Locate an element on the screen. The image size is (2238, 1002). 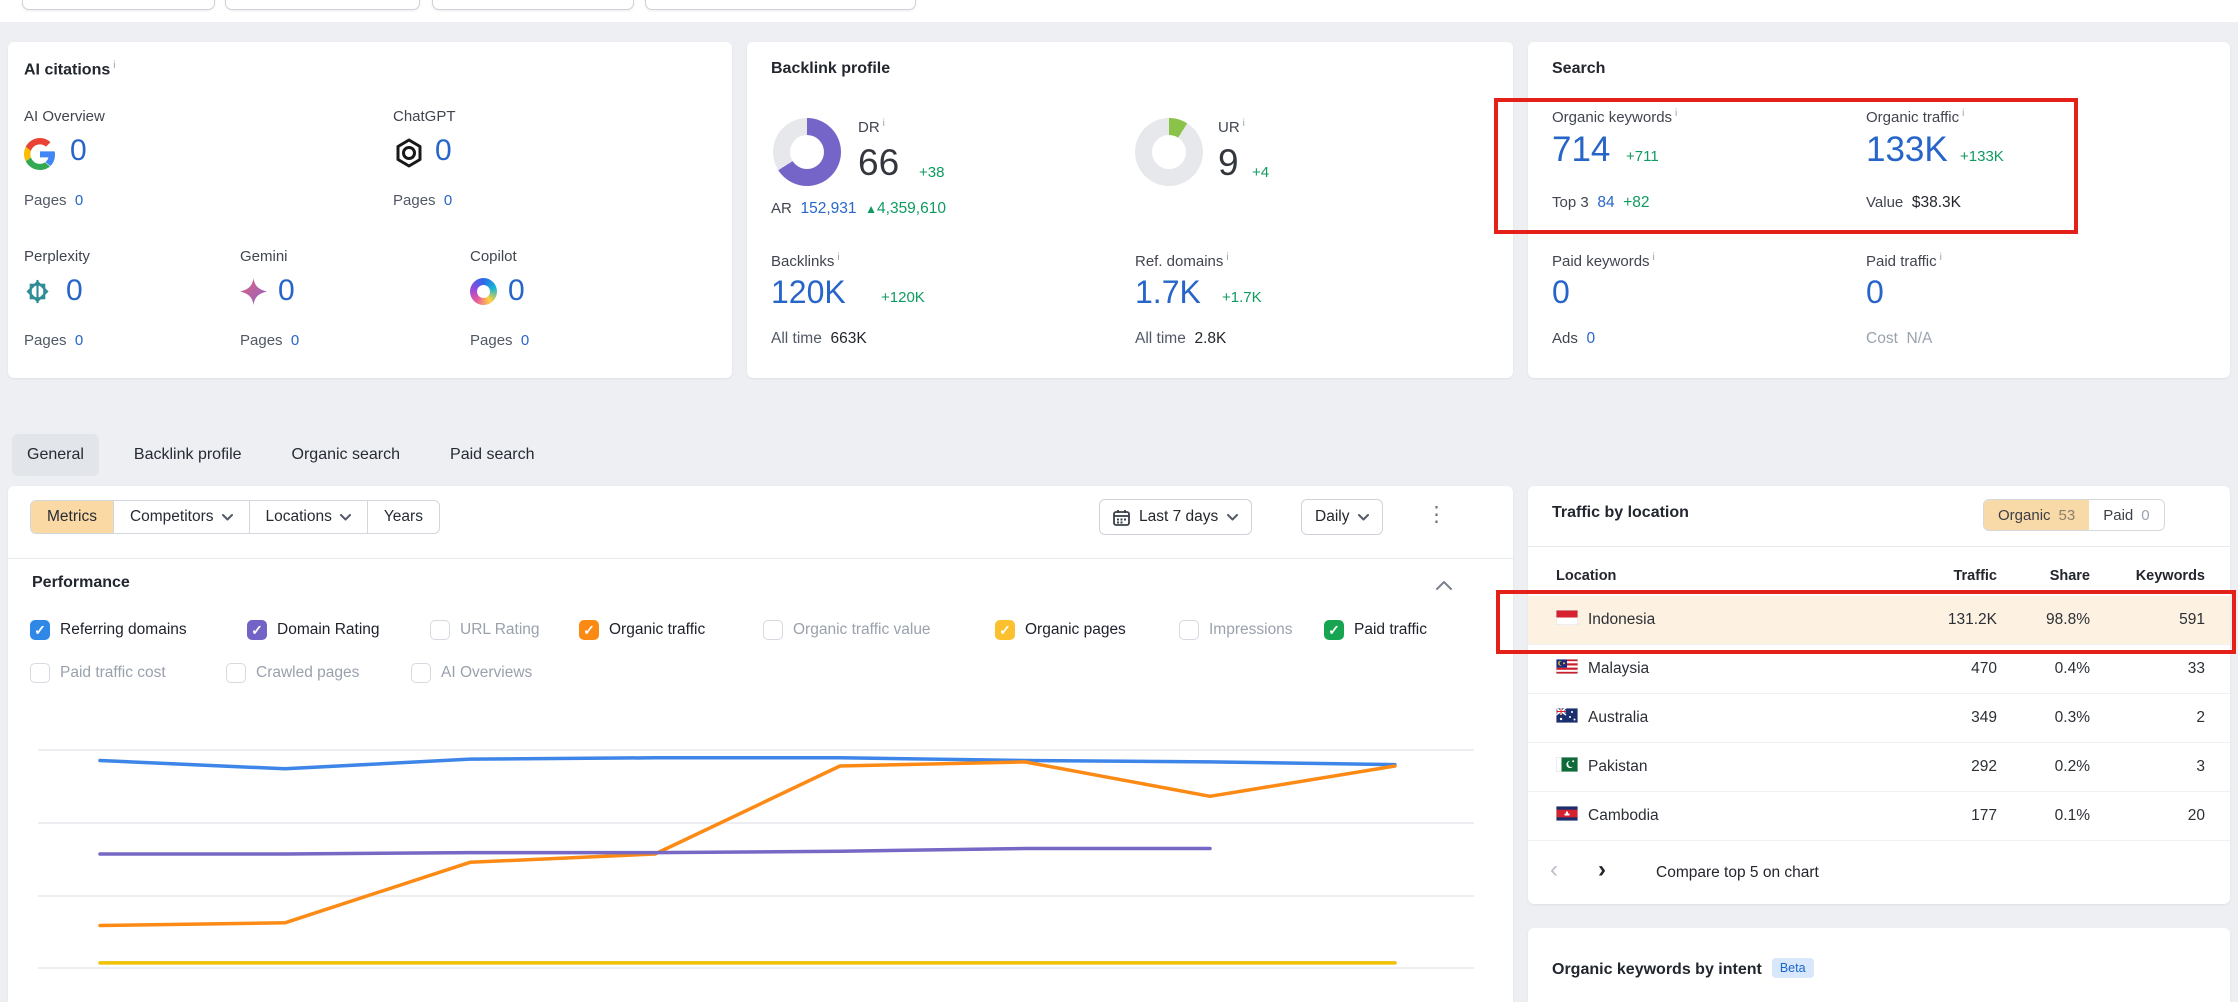
granularity-button: Daily is located at coordinates (1342, 517).